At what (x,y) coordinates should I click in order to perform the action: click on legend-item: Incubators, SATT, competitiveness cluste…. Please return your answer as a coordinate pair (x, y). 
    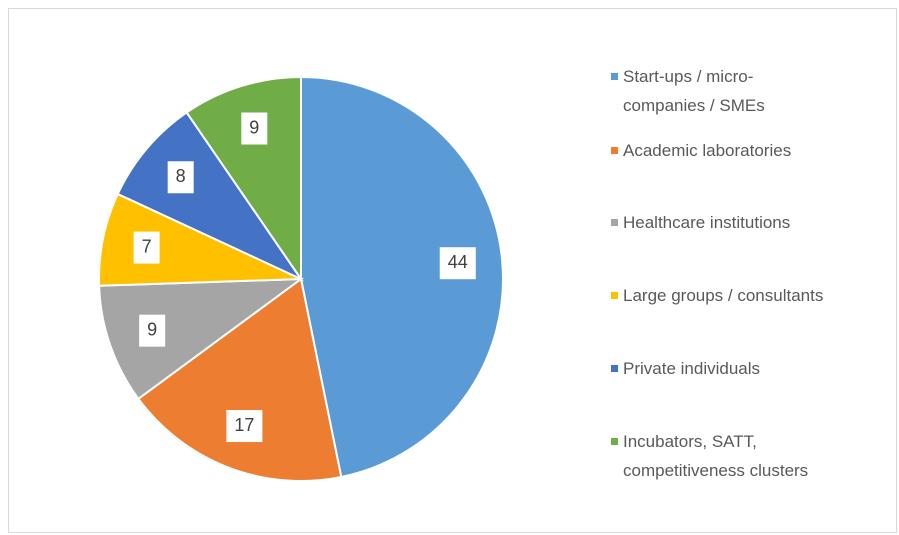
    Looking at the image, I should click on (742, 456).